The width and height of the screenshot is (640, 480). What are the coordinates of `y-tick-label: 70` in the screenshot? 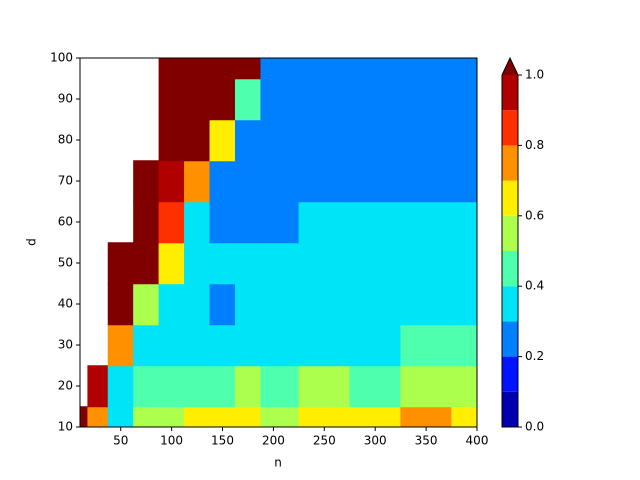 It's located at (65, 181).